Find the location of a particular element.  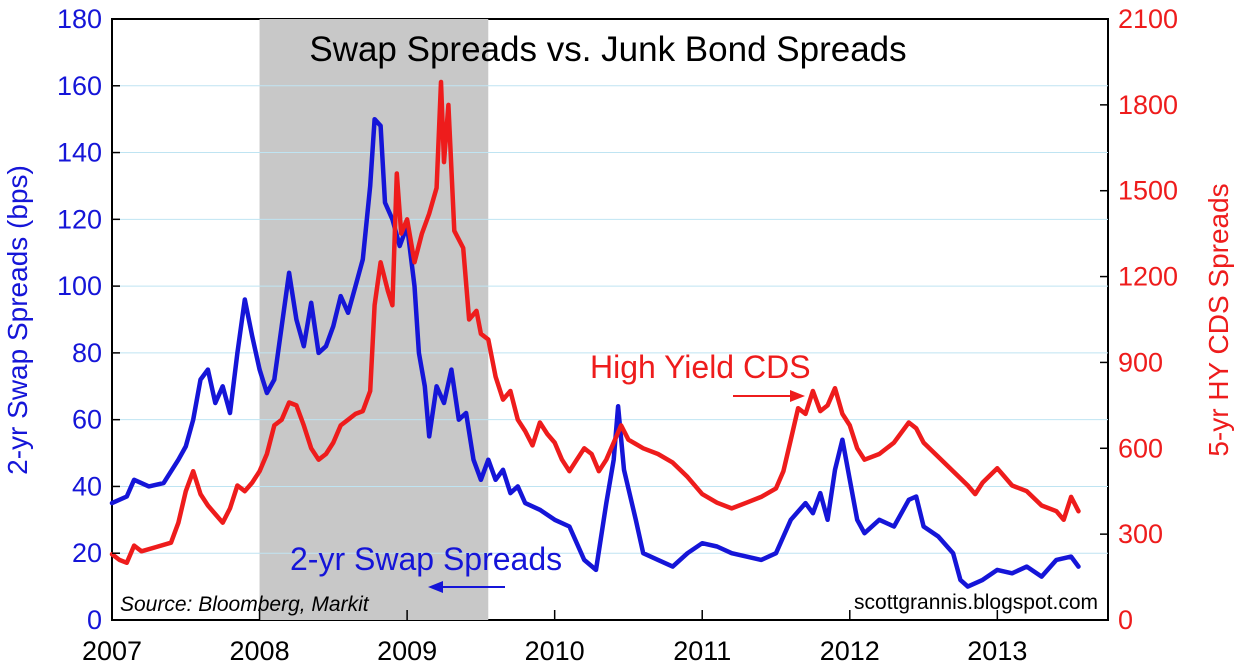

y-left-tick-label: 100 is located at coordinates (79, 286).